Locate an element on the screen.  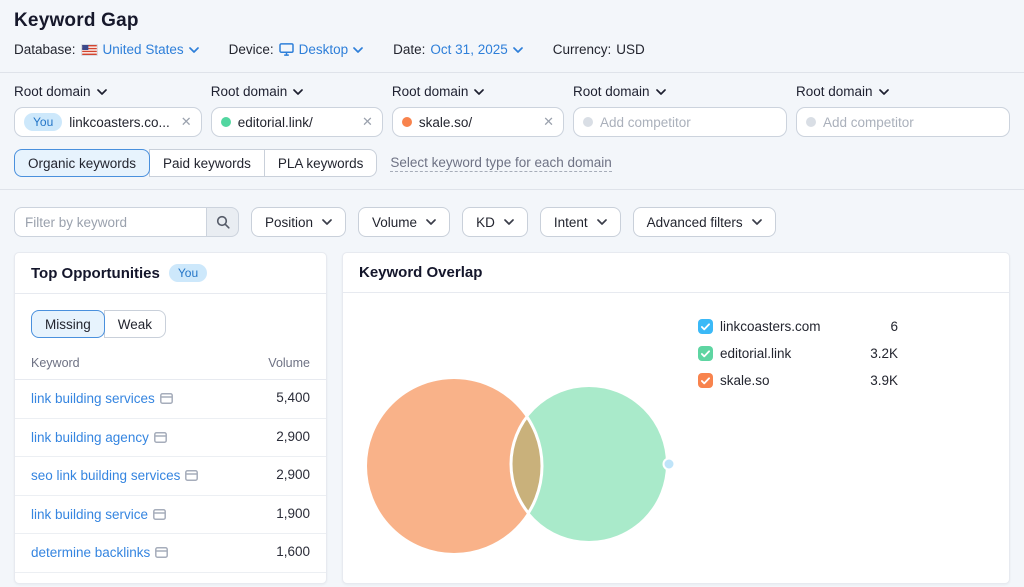
root-domain-dropdown-4: Root domain is located at coordinates (680, 91).